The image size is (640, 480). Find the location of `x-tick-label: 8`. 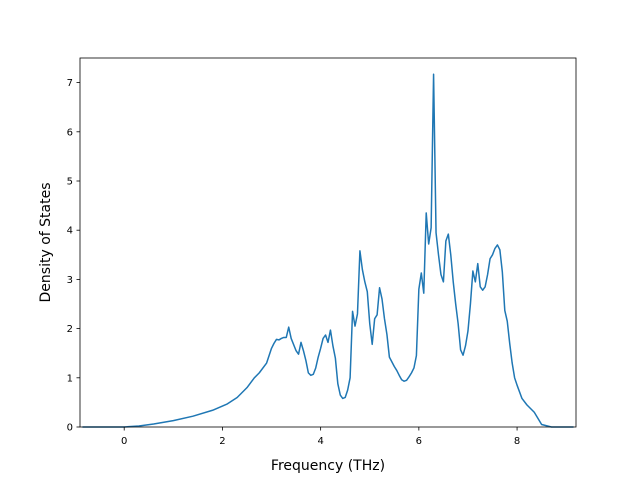

x-tick-label: 8 is located at coordinates (517, 441).